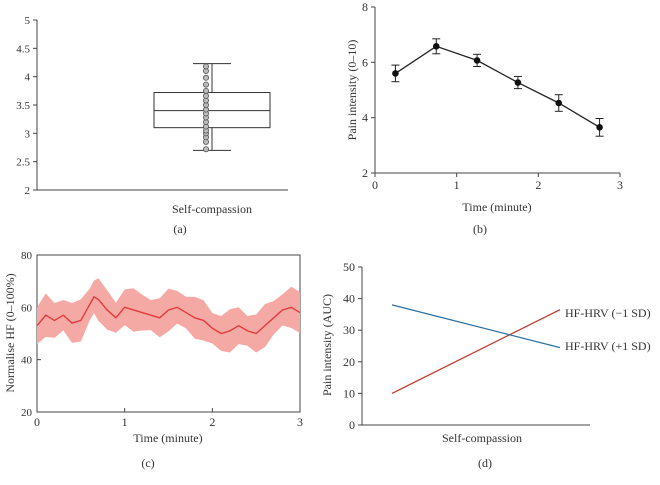 The image size is (660, 485). What do you see at coordinates (147, 463) in the screenshot?
I see `panel-c-caption: (c)` at bounding box center [147, 463].